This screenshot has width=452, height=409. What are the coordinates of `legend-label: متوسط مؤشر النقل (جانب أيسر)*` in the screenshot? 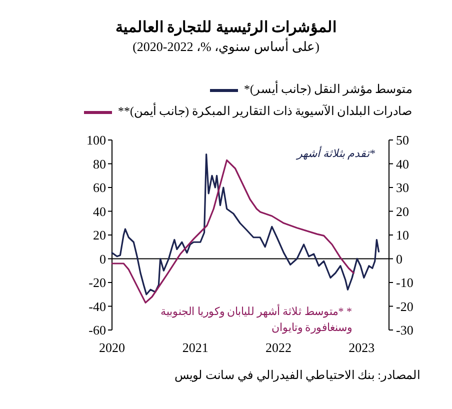 It's located at (327, 89).